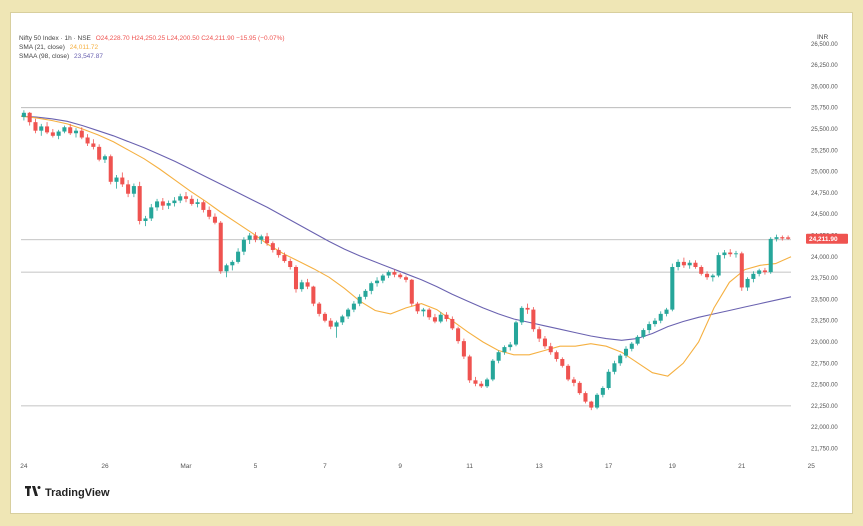 Image resolution: width=863 pixels, height=526 pixels. I want to click on y-tick-label: 25,000.00, so click(824, 173).